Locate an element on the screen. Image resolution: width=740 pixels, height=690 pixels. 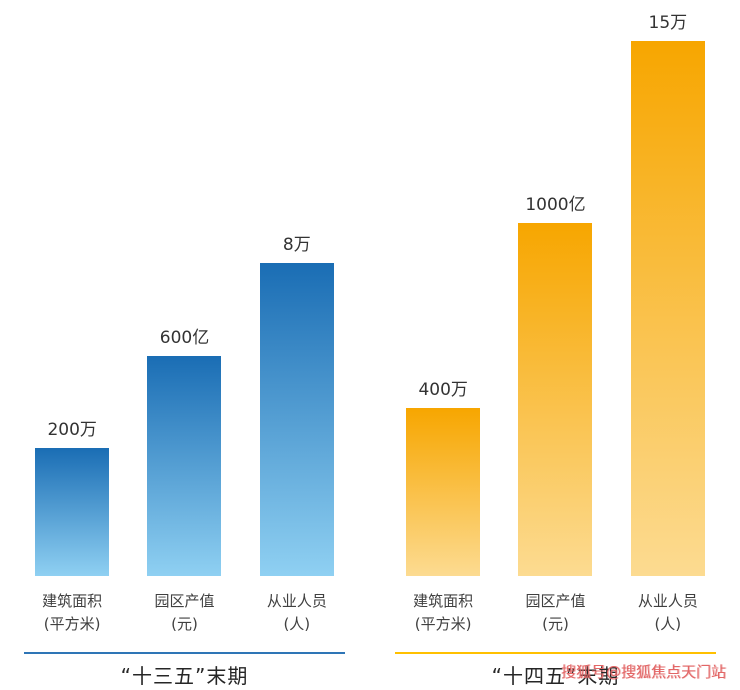
bar-column: 400万 建筑面积 (平方米) is located at coordinates (443, 322).